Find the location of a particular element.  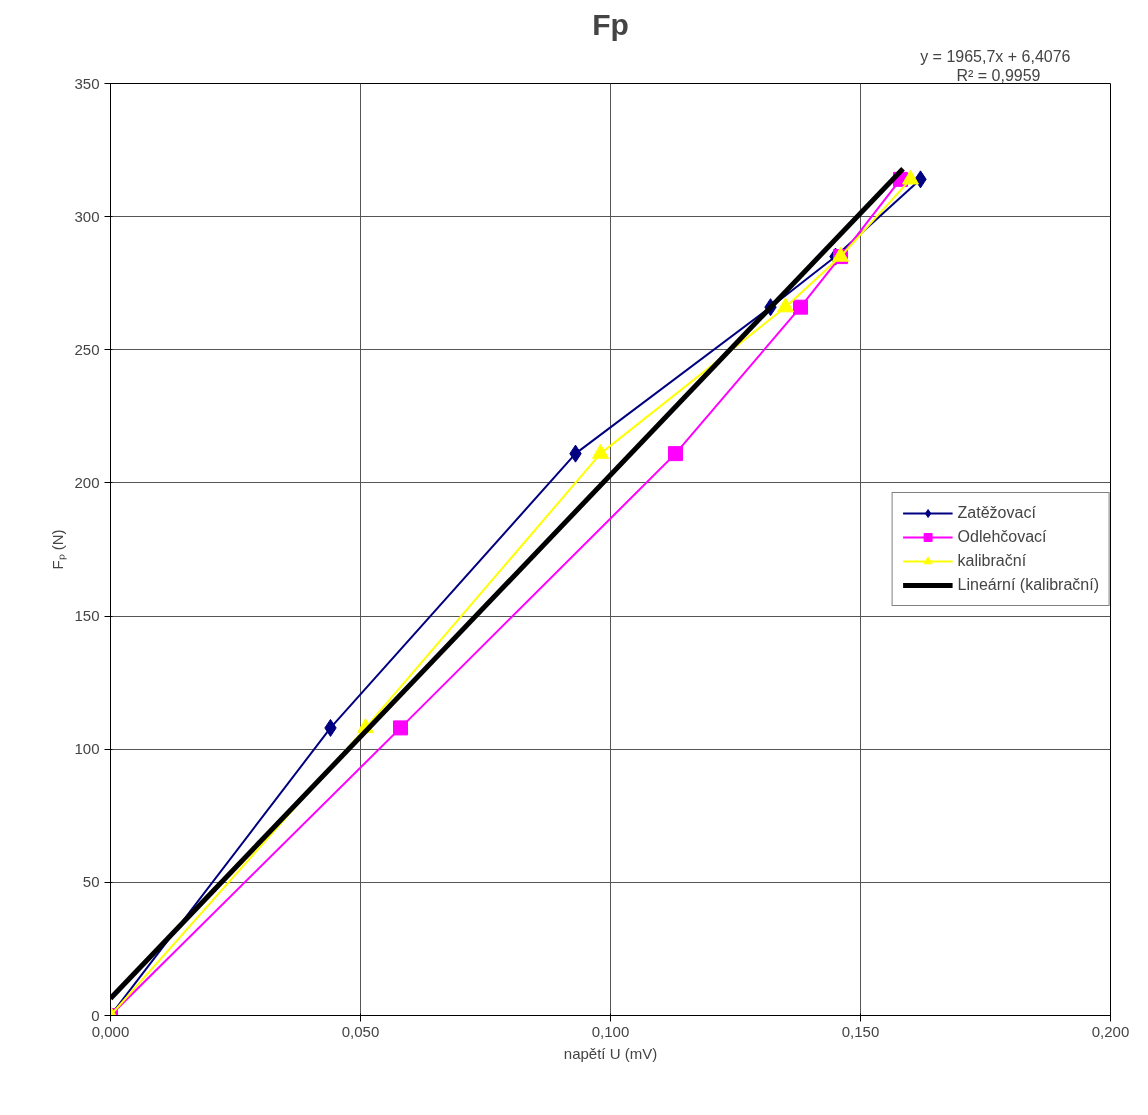

y-tick-label: 150 is located at coordinates (87, 616).